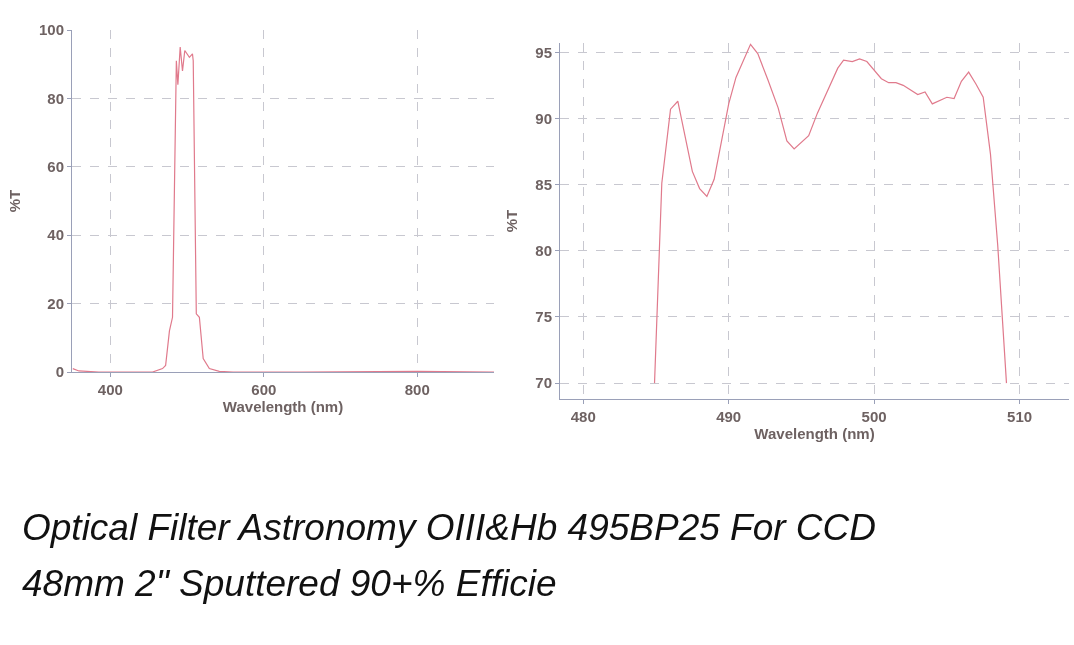 The width and height of the screenshot is (1074, 645). I want to click on x-tick-label: 480, so click(583, 416).